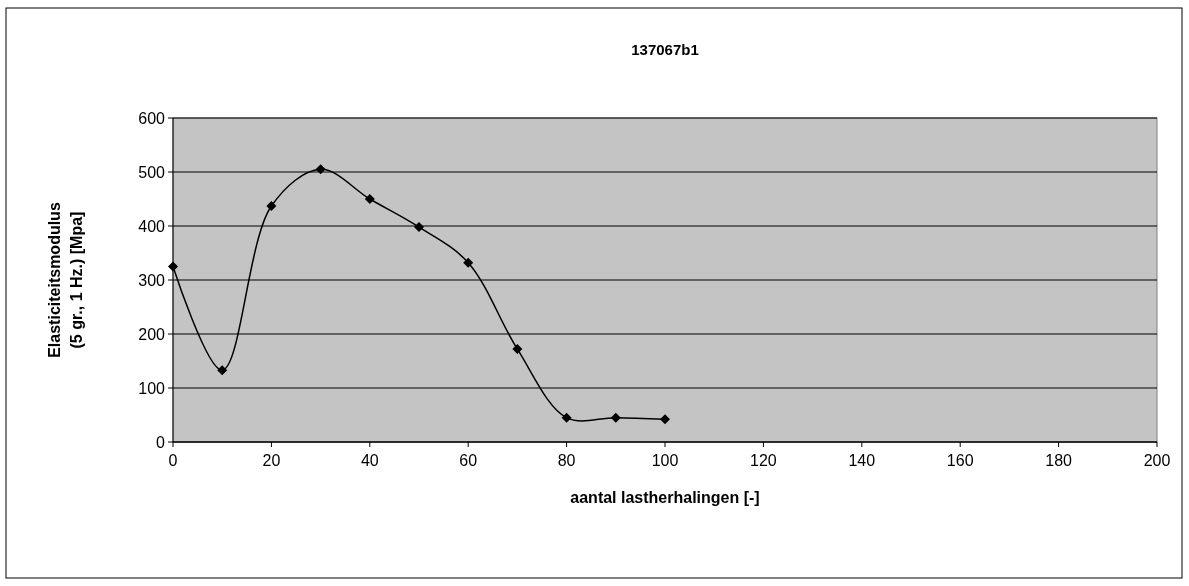 The height and width of the screenshot is (586, 1189). Describe the element at coordinates (65, 280) in the screenshot. I see `y-axis-title: Elasticiteitsmodulus (5 gr., 1 Hz.) [Mpa]` at that location.